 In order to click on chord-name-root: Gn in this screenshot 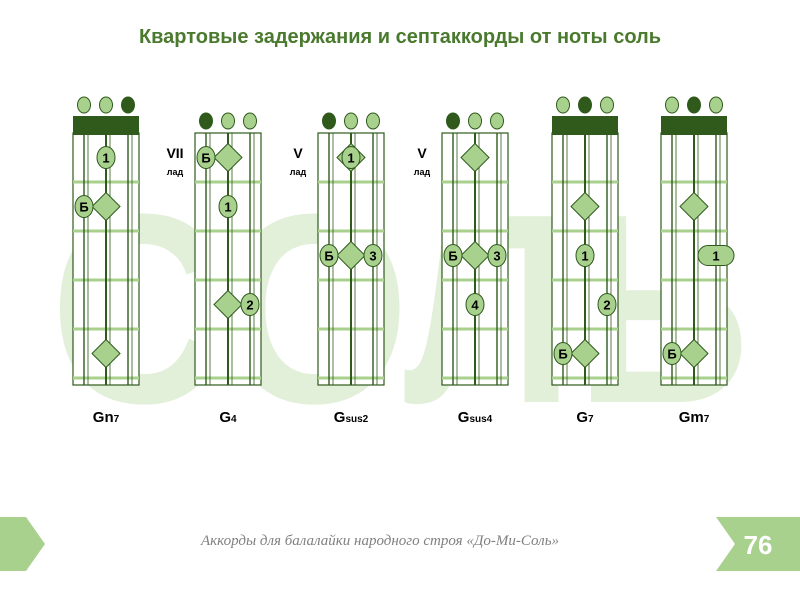, I will do `click(103, 417)`.